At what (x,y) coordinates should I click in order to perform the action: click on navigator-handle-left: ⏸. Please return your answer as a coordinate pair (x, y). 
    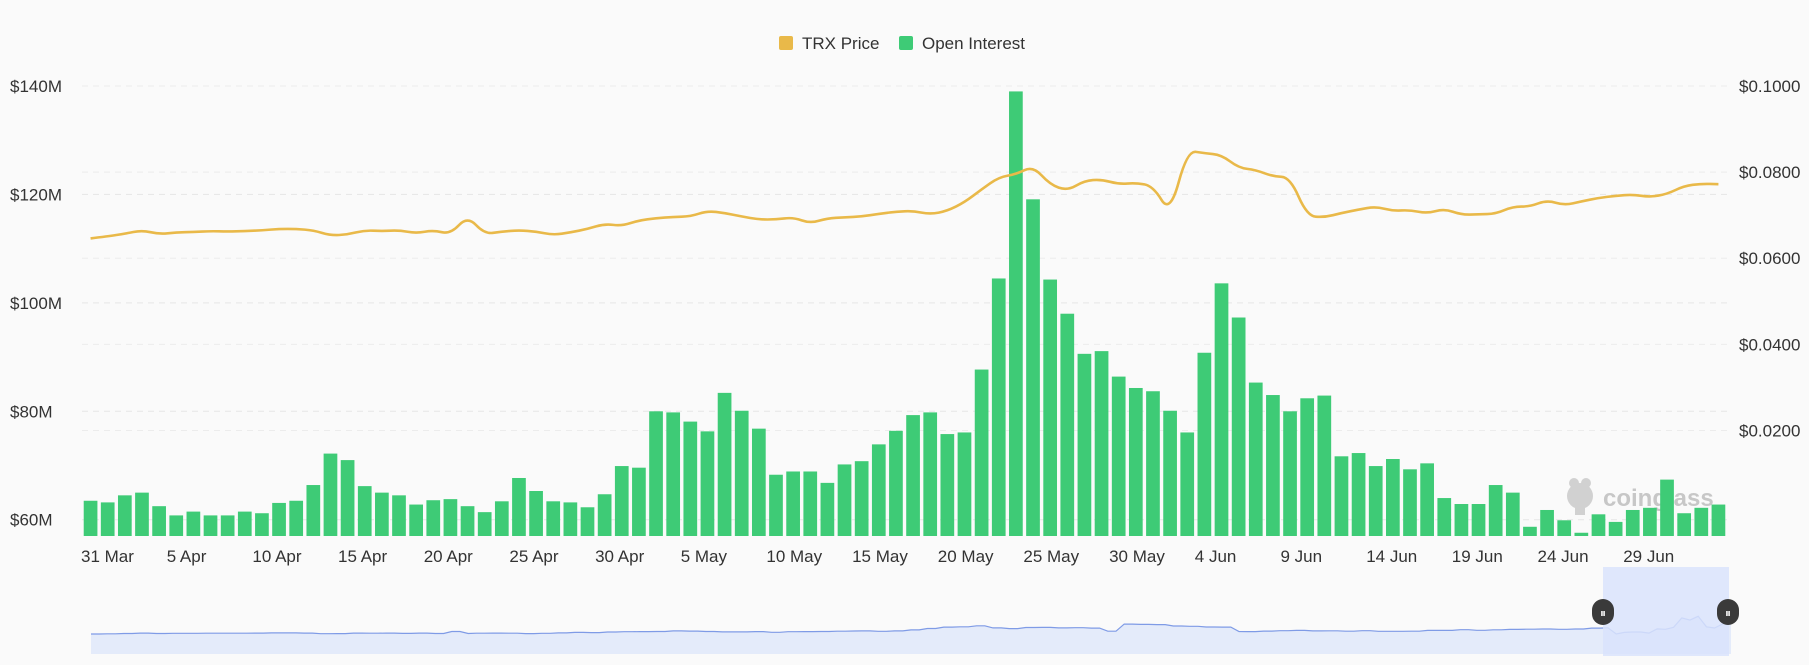
    Looking at the image, I should click on (1603, 612).